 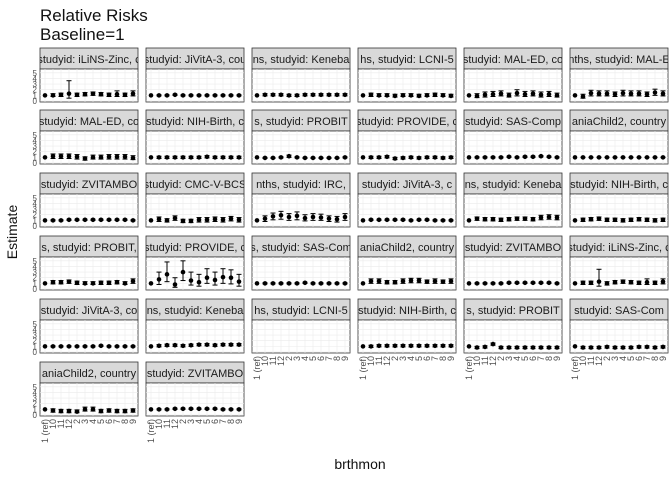 What do you see at coordinates (35, 352) in the screenshot?
I see `y-tick-label: 0` at bounding box center [35, 352].